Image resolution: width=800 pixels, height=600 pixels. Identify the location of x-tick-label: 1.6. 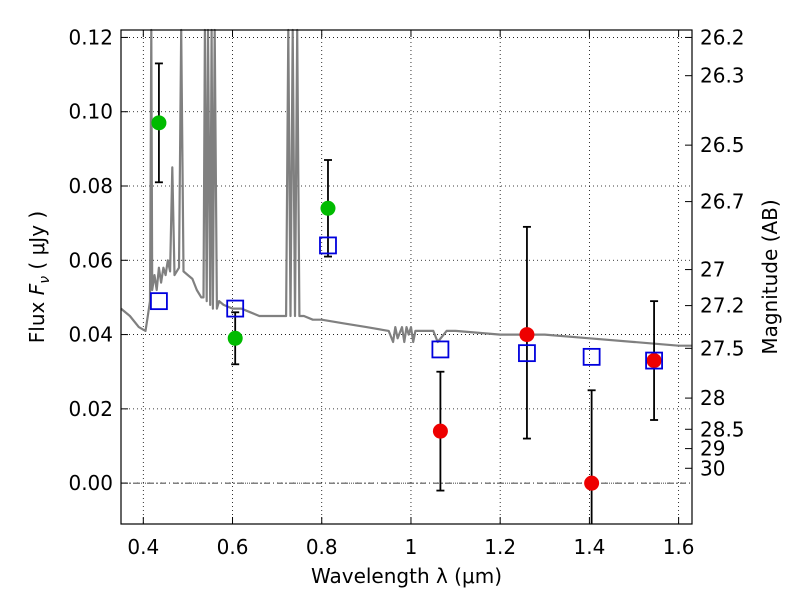
(679, 547).